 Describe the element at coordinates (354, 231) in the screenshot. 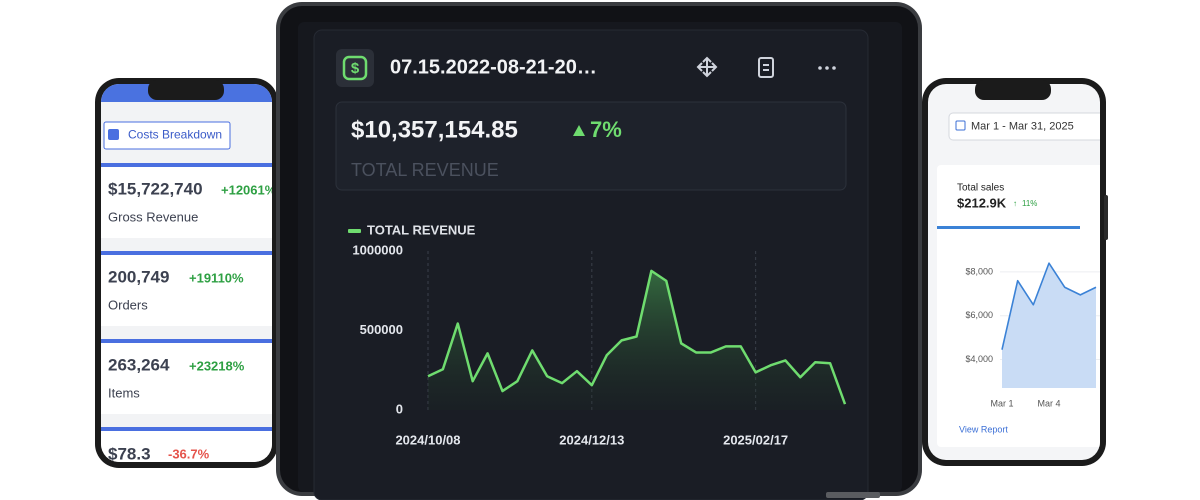

I see `legend-swatch` at that location.